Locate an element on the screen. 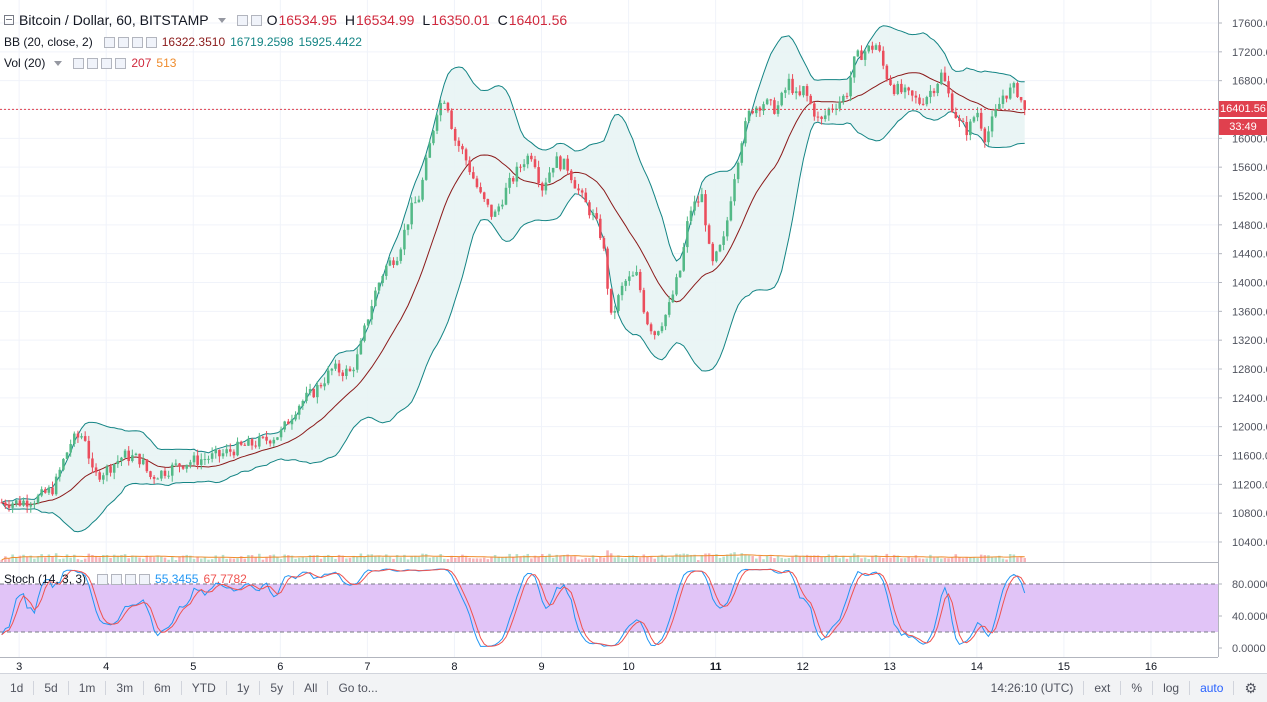 This screenshot has width=1267, height=702. close-value: 16401.56 is located at coordinates (538, 20).